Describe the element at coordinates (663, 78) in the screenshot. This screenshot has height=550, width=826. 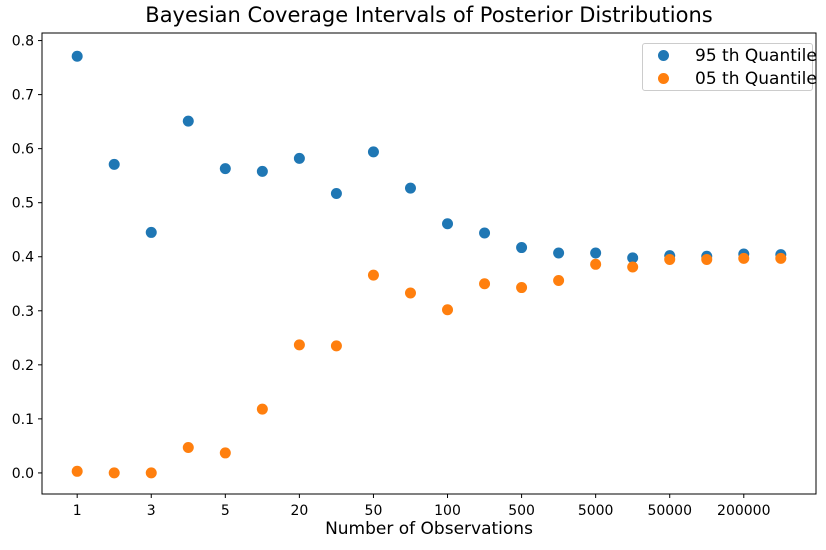
I see `legend-marker-05th-icon` at that location.